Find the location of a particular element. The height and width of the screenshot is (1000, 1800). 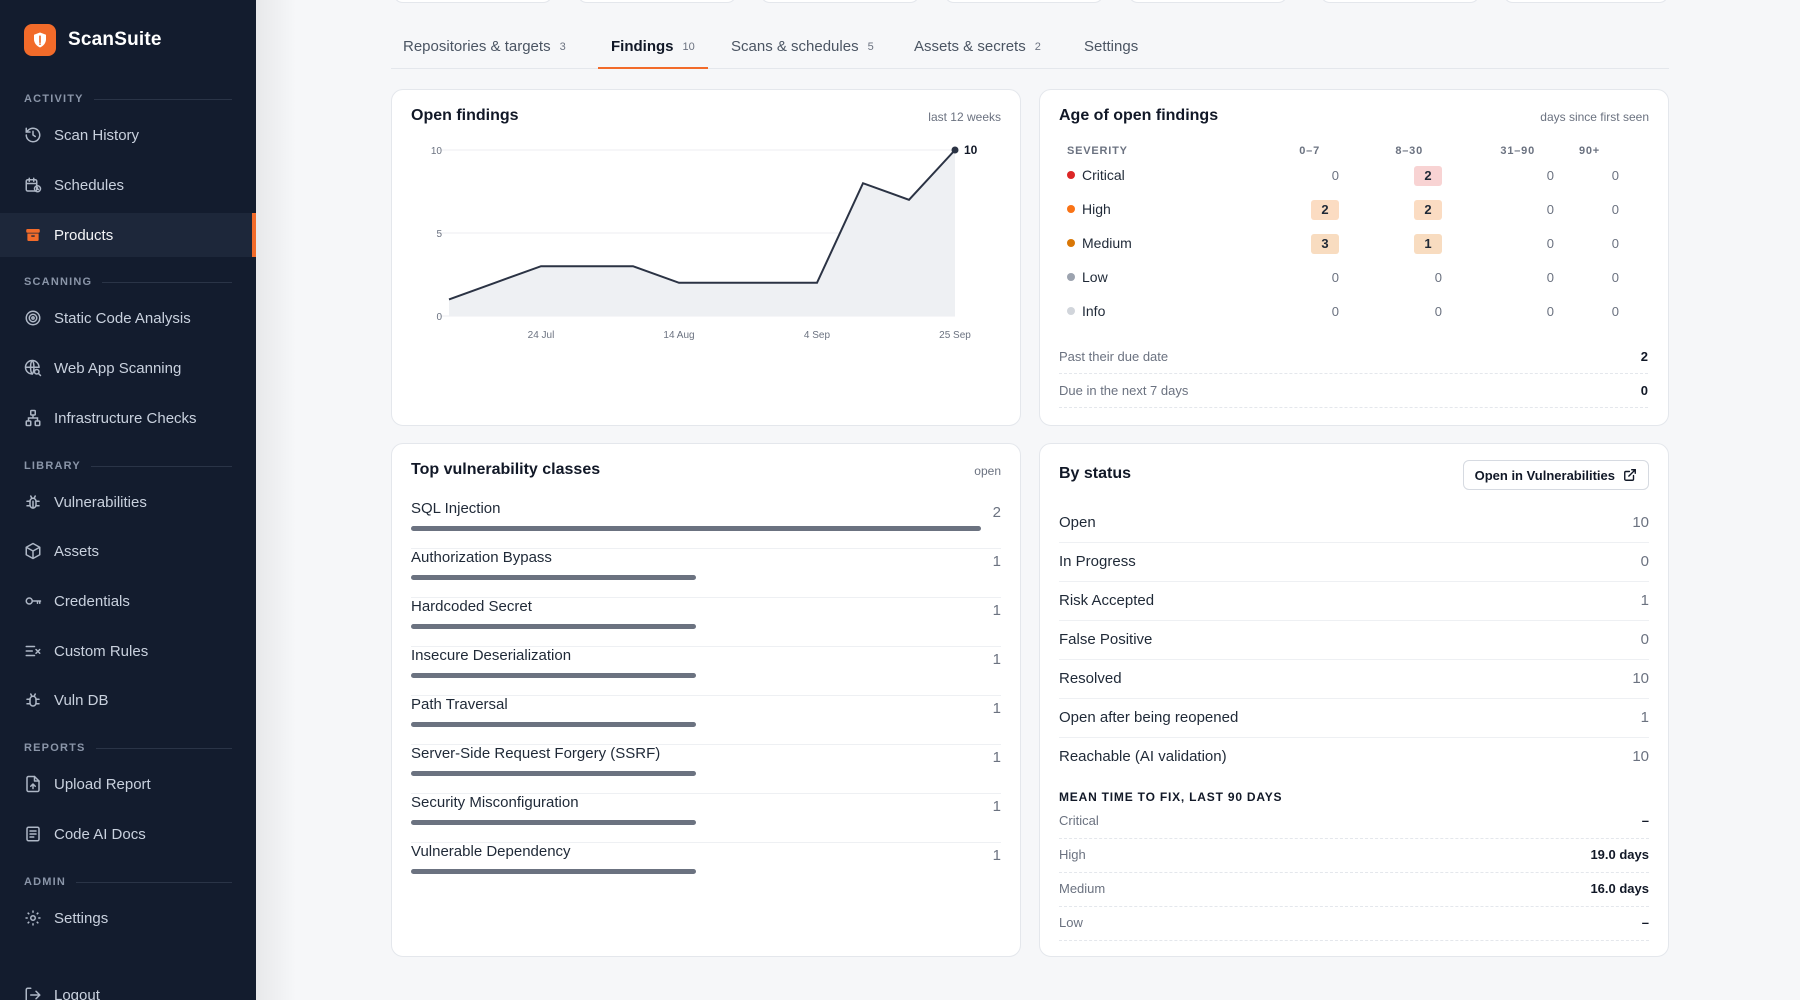

vuln-class-row: Authorization Bypass 1 is located at coordinates (706, 573).